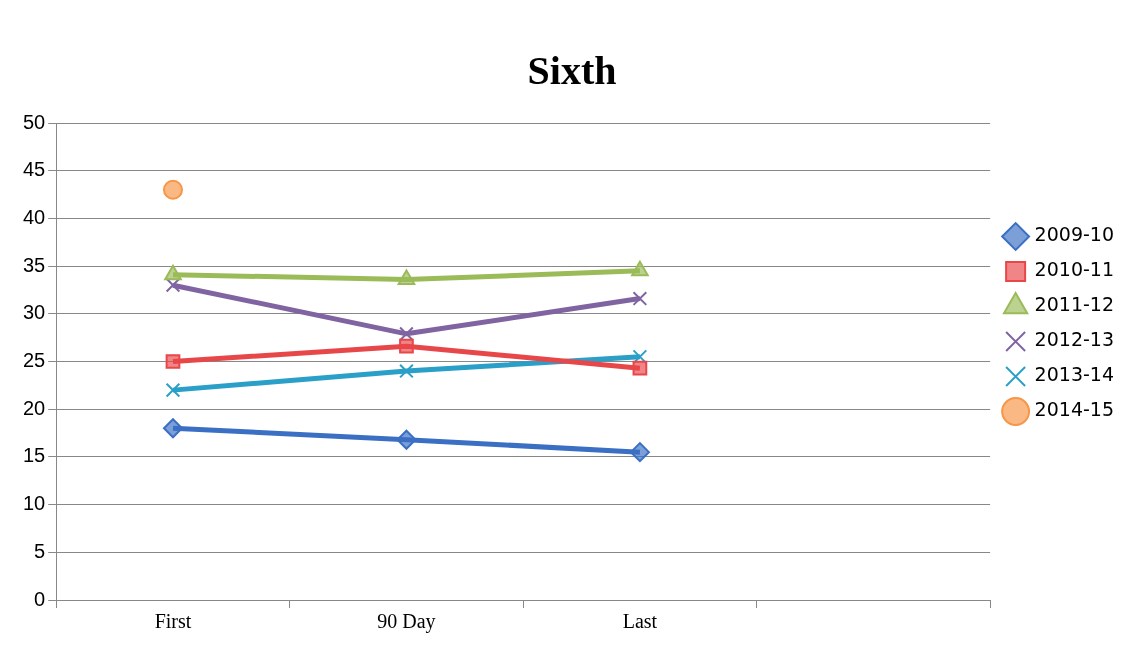 The image size is (1144, 658). I want to click on y-tick-label: 15, so click(34, 455).